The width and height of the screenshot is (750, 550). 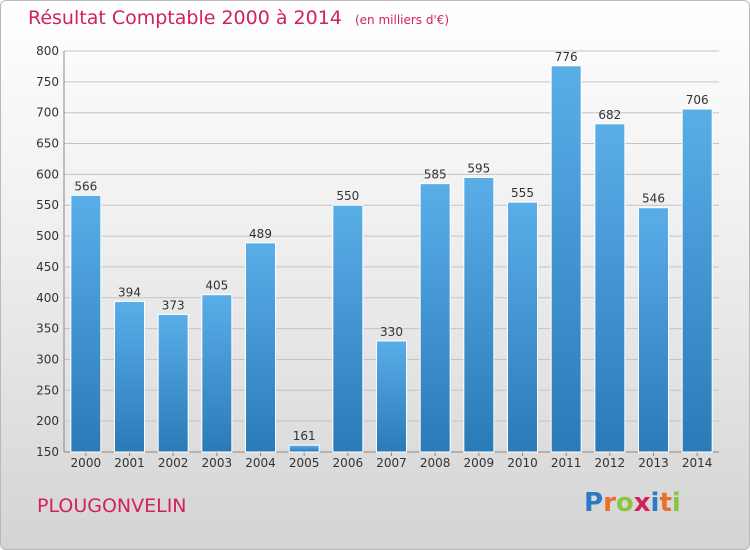 I want to click on bar-value-label: 546, so click(x=653, y=199).